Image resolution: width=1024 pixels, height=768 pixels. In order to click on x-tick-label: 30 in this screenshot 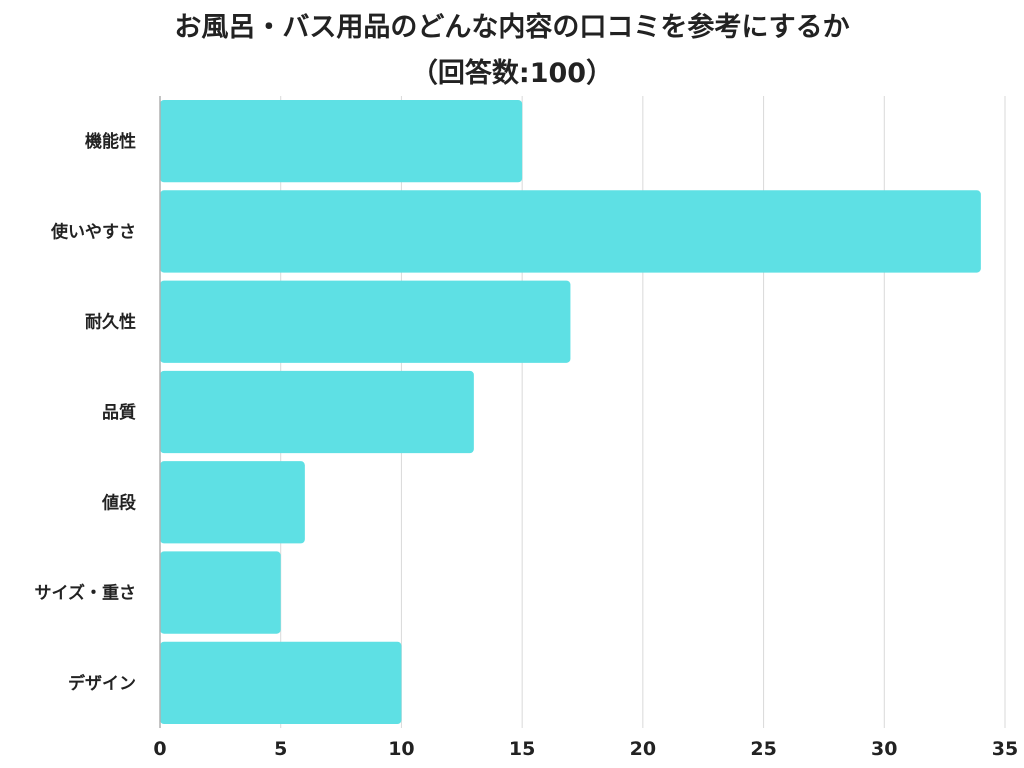, I will do `click(884, 749)`.